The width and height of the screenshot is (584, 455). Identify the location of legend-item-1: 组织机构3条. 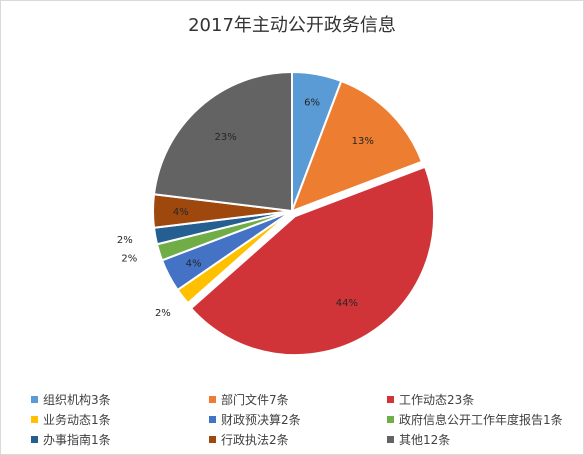
(71, 399).